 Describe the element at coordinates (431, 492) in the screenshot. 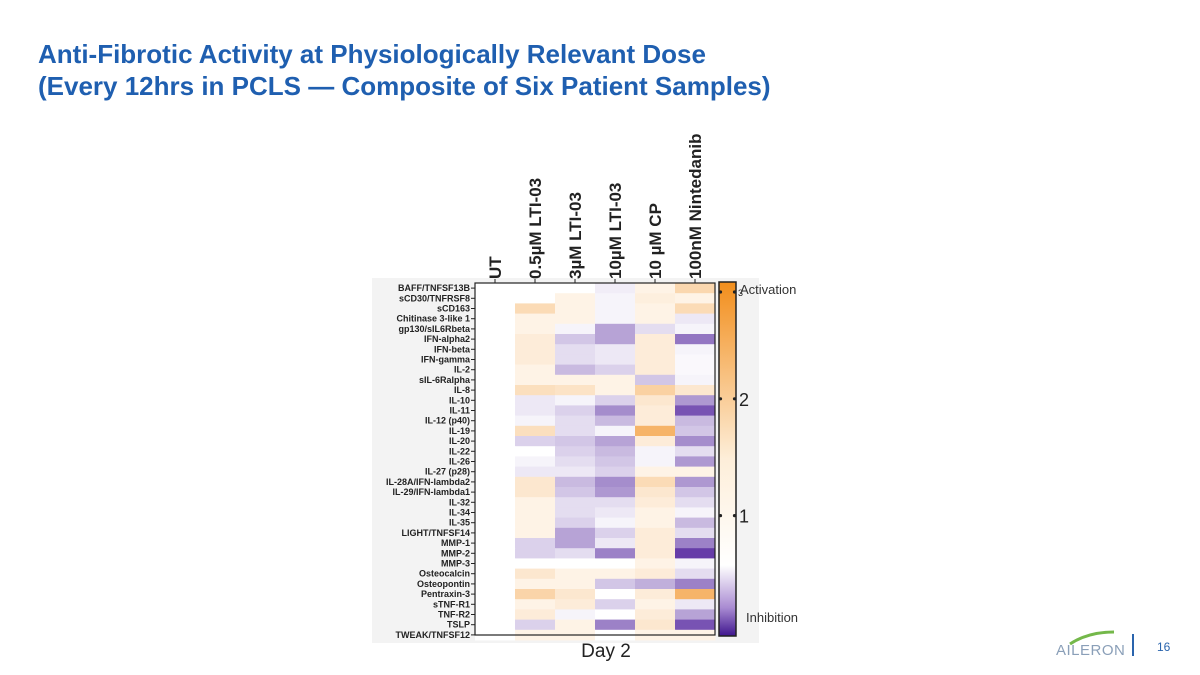

I see `row-label: IL-29/IFN-lambda1` at that location.